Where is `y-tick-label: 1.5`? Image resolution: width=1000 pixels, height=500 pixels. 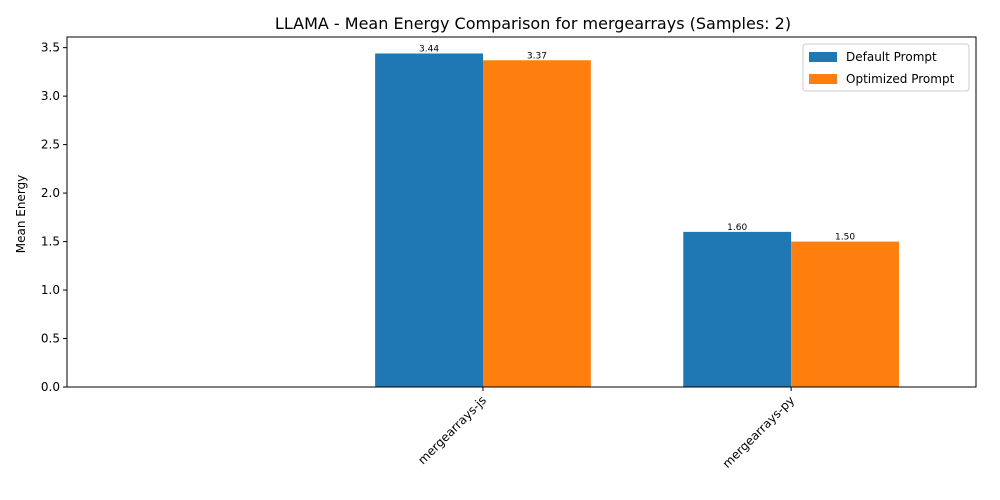 y-tick-label: 1.5 is located at coordinates (50, 242).